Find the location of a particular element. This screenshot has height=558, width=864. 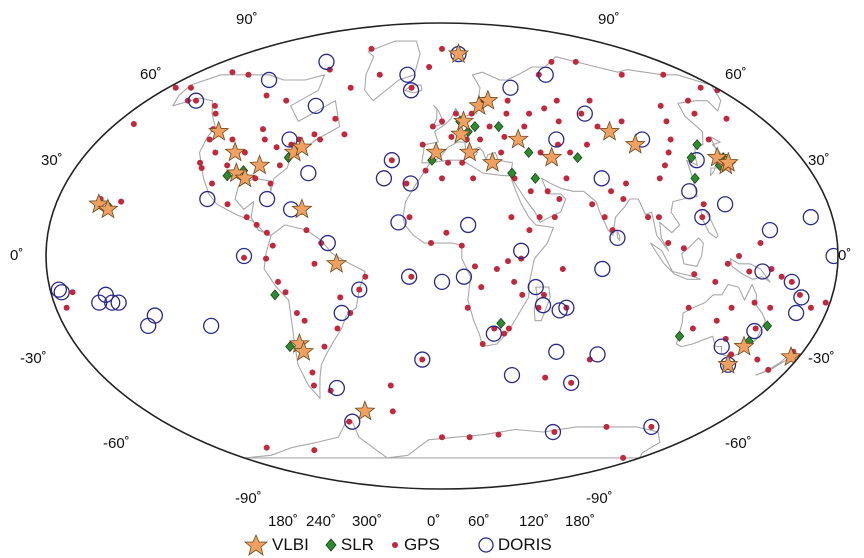

legend-item-slr: SLR is located at coordinates (348, 545).